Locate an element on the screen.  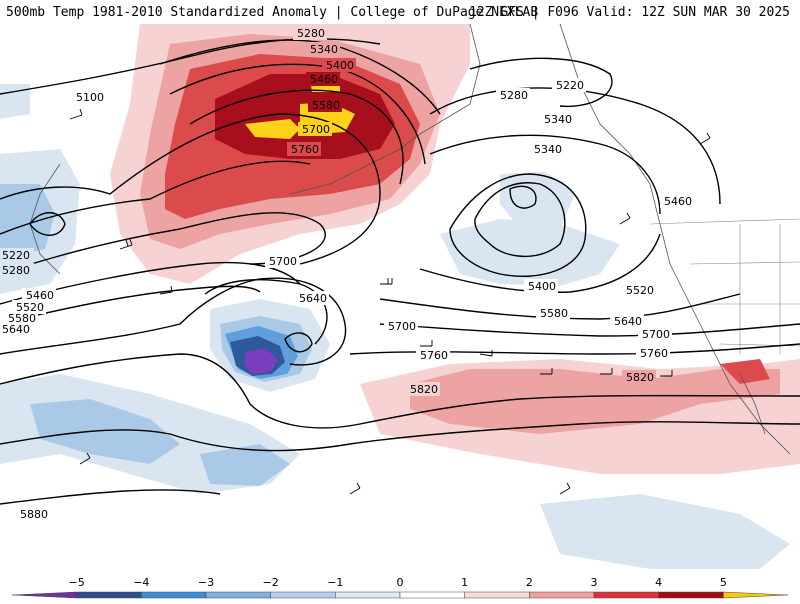
contour-label-5580: 5580 is located at coordinates (326, 105).